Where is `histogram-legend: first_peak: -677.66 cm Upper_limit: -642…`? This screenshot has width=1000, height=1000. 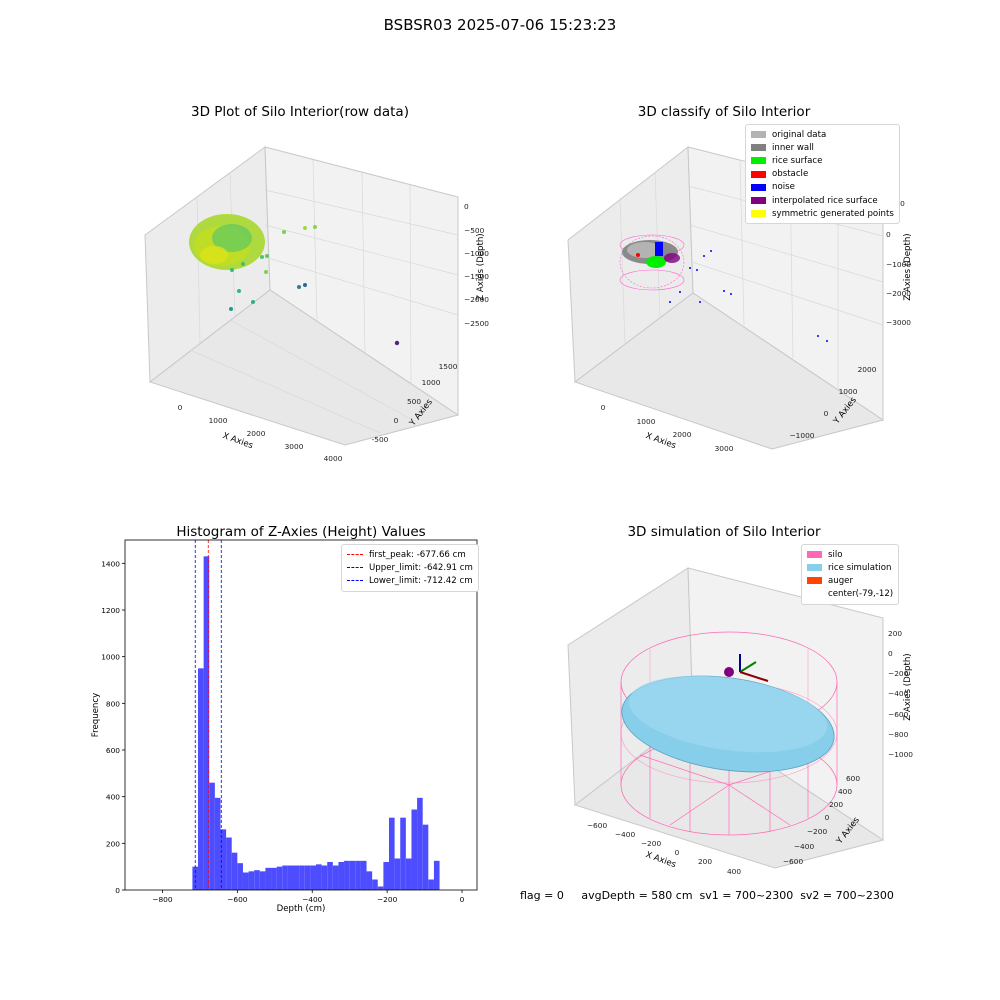
histogram-legend: first_peak: -677.66 cm Upper_limit: -642… is located at coordinates (410, 568).